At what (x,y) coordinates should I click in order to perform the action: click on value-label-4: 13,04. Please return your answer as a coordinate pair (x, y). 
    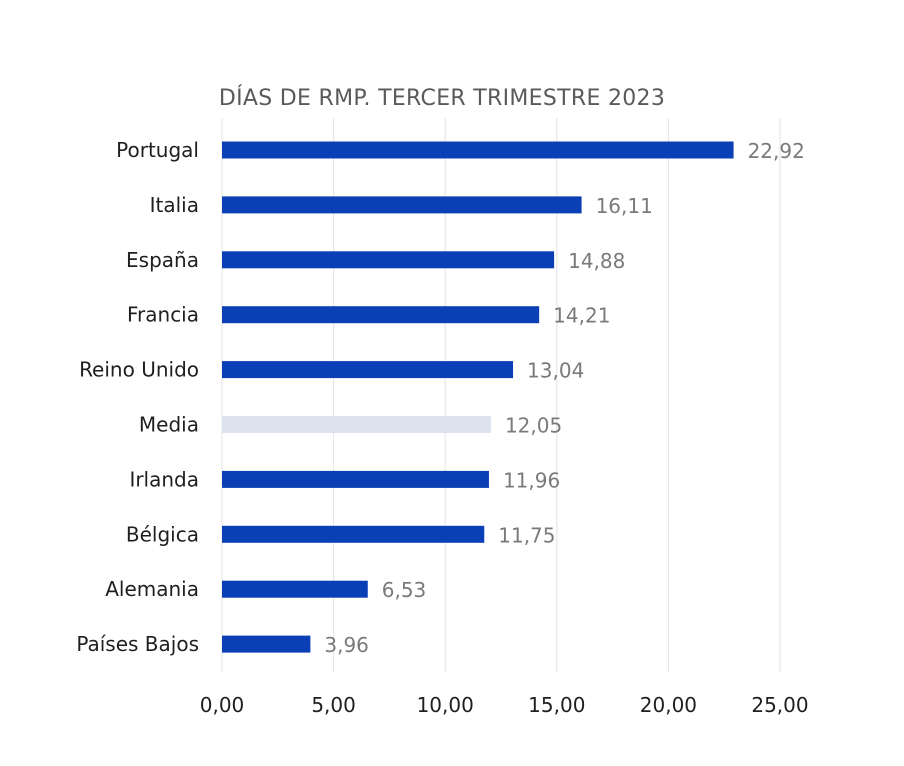
    Looking at the image, I should click on (555, 371).